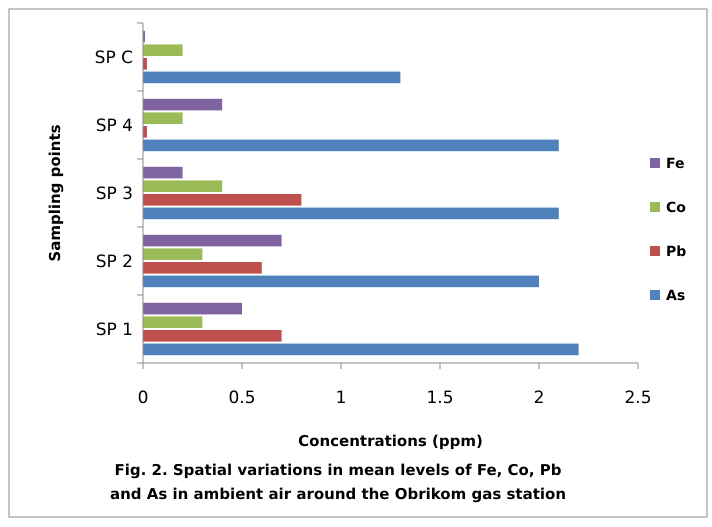 This screenshot has width=712, height=527. I want to click on legend-label: Pb, so click(676, 252).